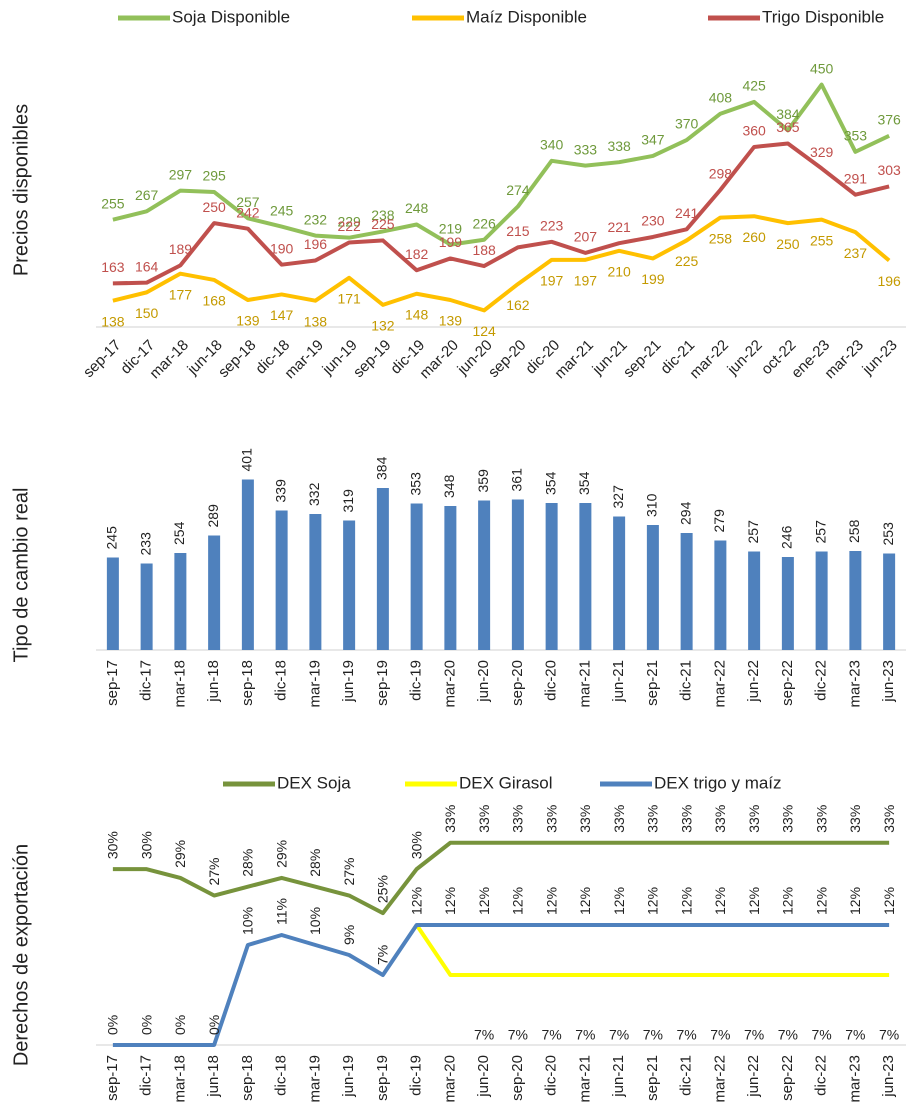 The height and width of the screenshot is (1119, 906). I want to click on value-label: 348, so click(449, 486).